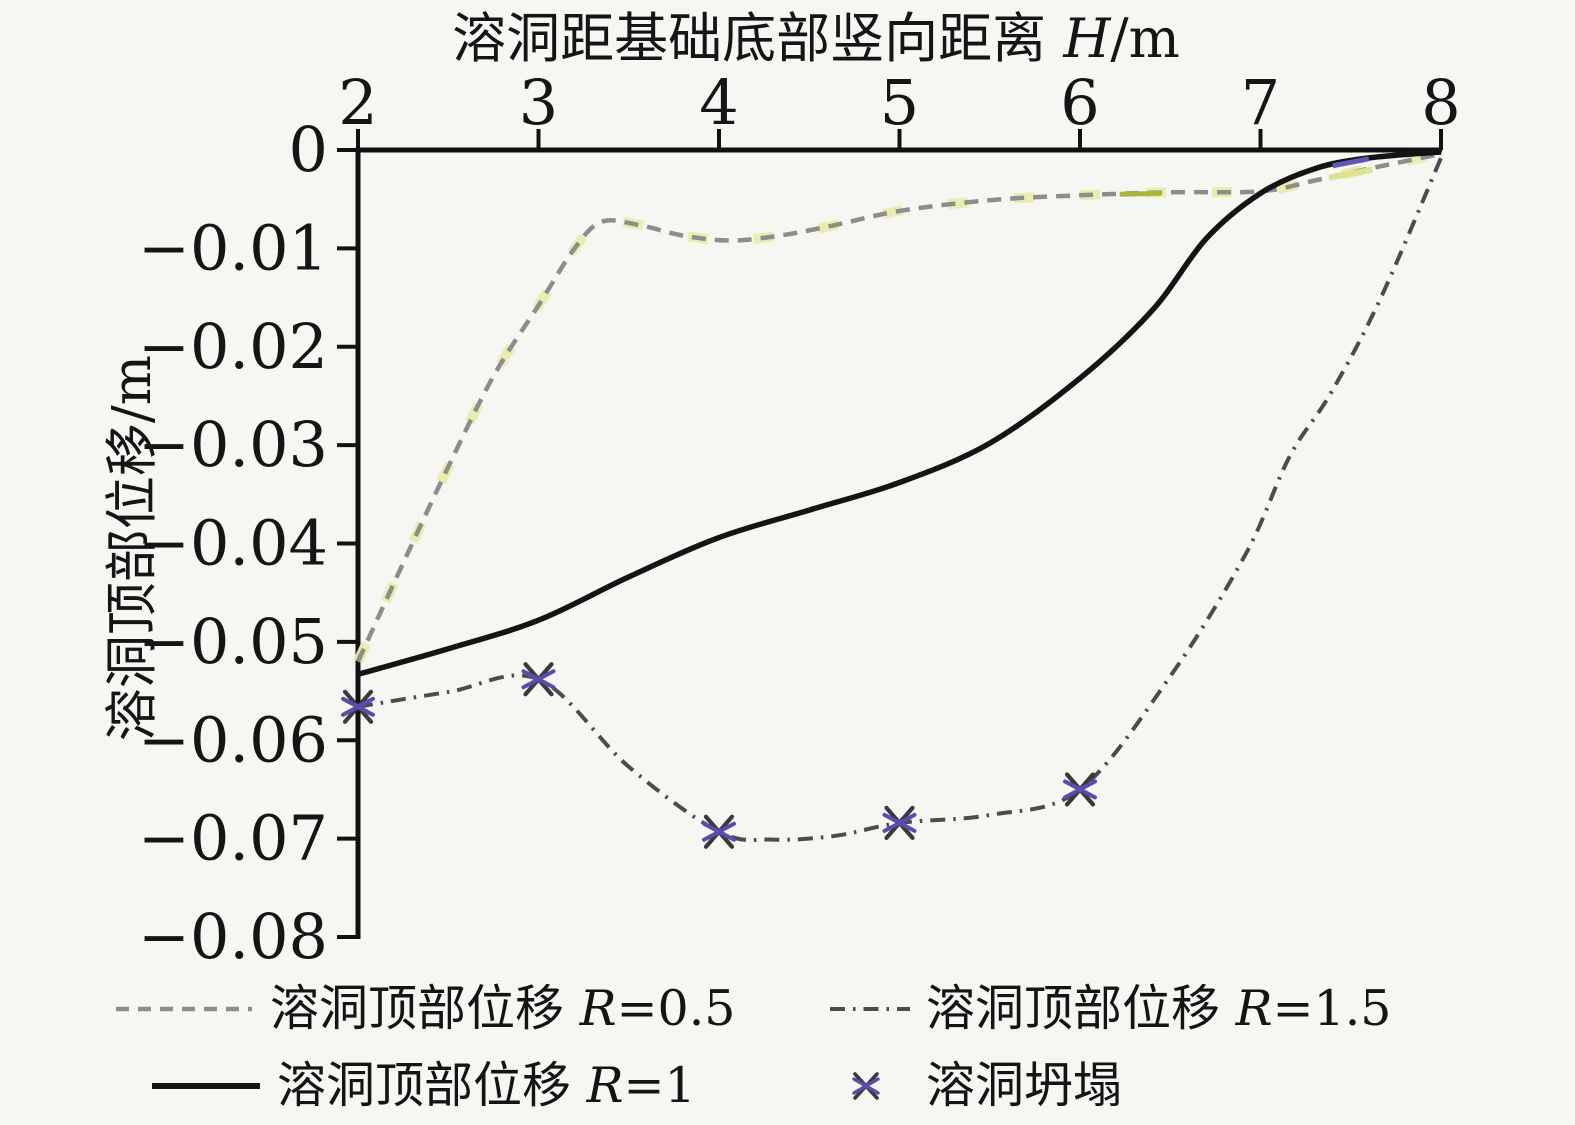  I want to click on y-tick-label: −0.04, so click(233, 543).